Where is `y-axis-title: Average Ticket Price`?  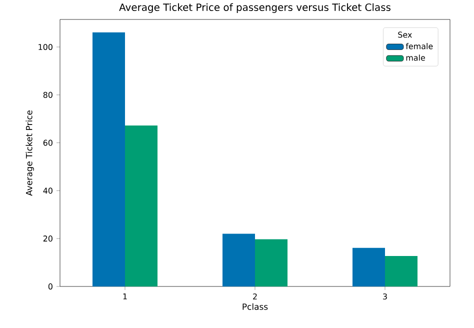
y-axis-title: Average Ticket Price is located at coordinates (30, 153).